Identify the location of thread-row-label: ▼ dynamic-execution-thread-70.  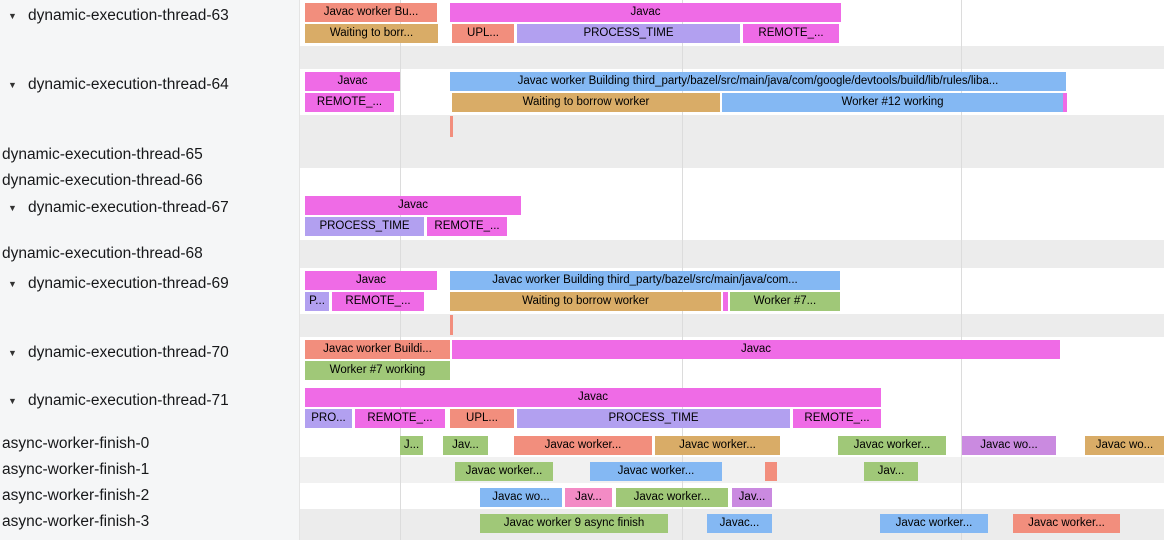
(149, 353).